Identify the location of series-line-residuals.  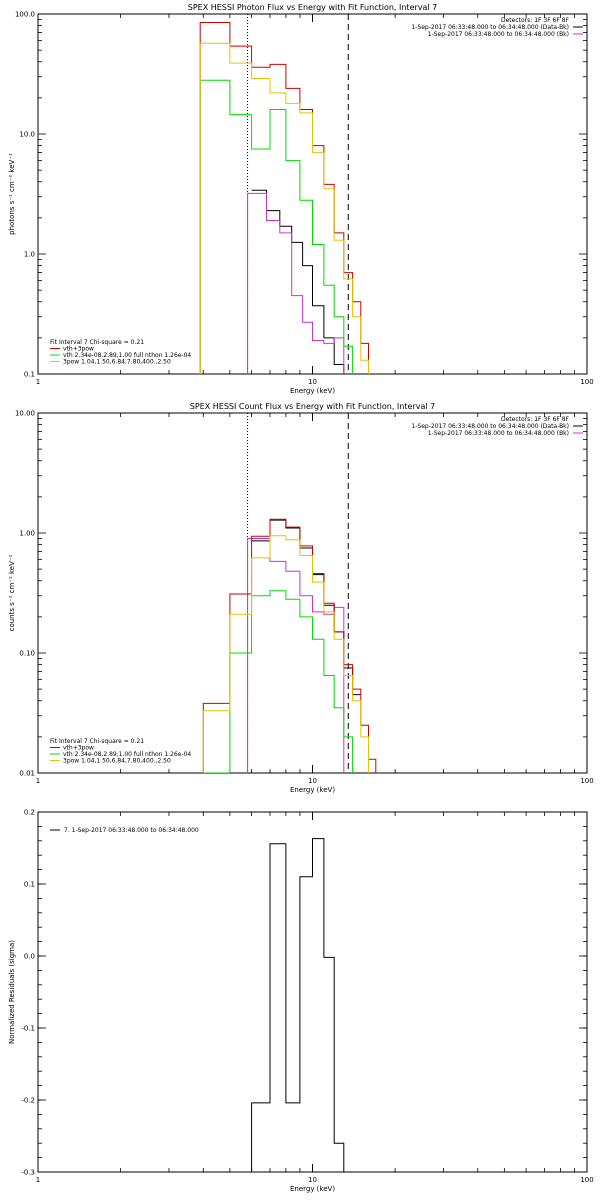
(298, 1005).